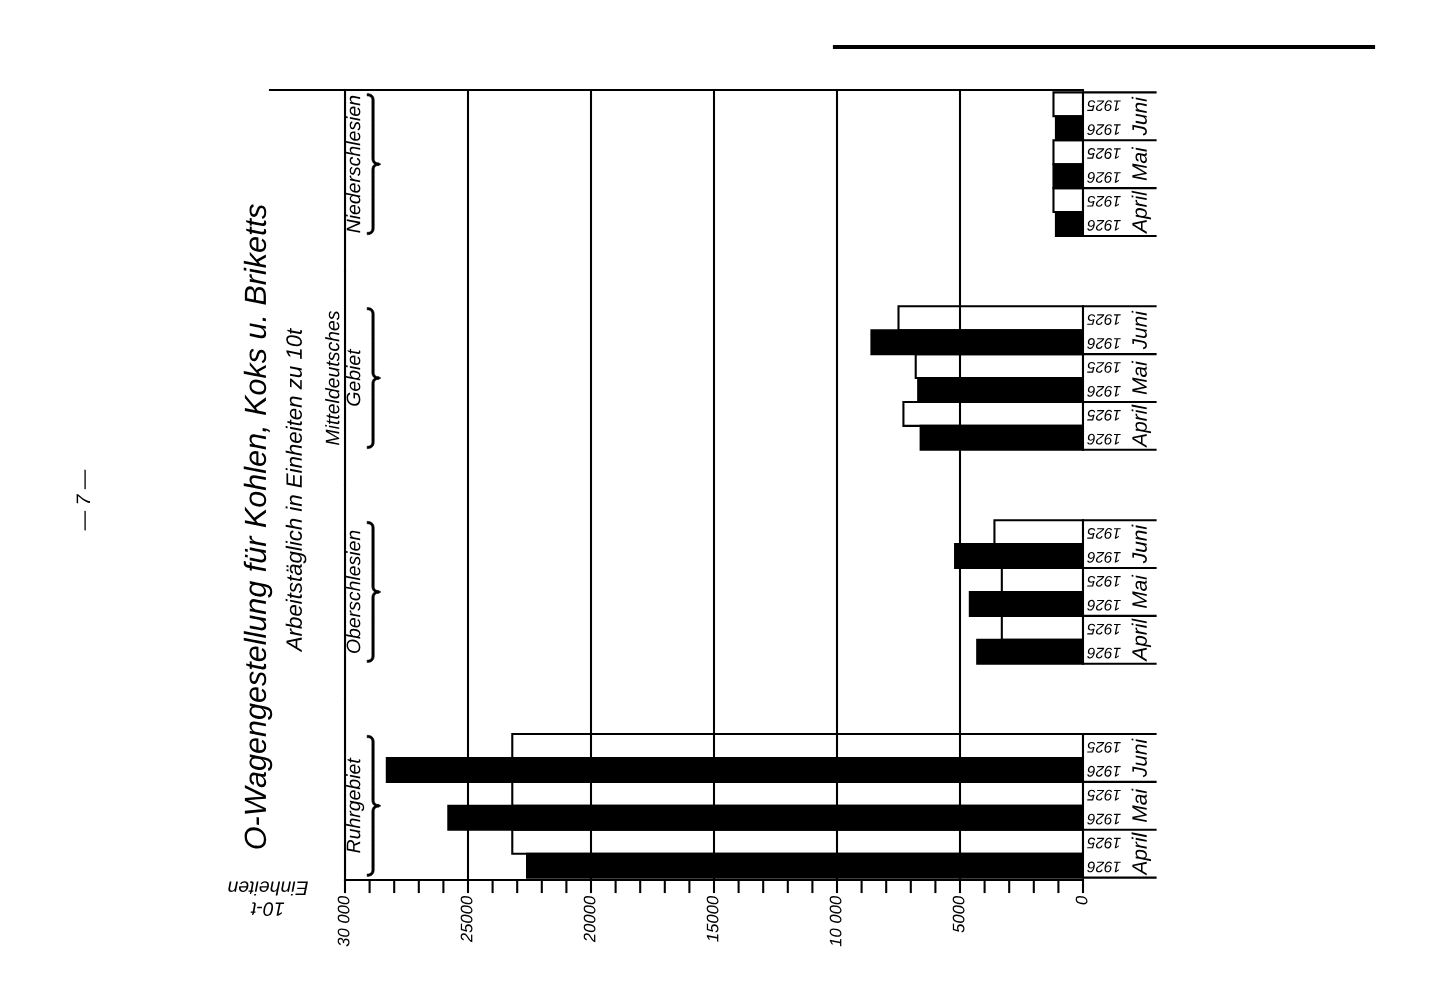 The width and height of the screenshot is (1434, 1000). Describe the element at coordinates (268, 899) in the screenshot. I see `x-axis-title: 10-t Einheiten` at that location.